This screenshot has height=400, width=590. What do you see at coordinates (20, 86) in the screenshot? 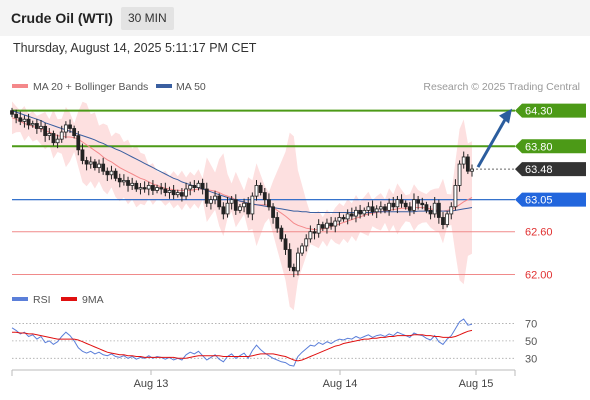
I see `legend-swatch-ma20` at bounding box center [20, 86].